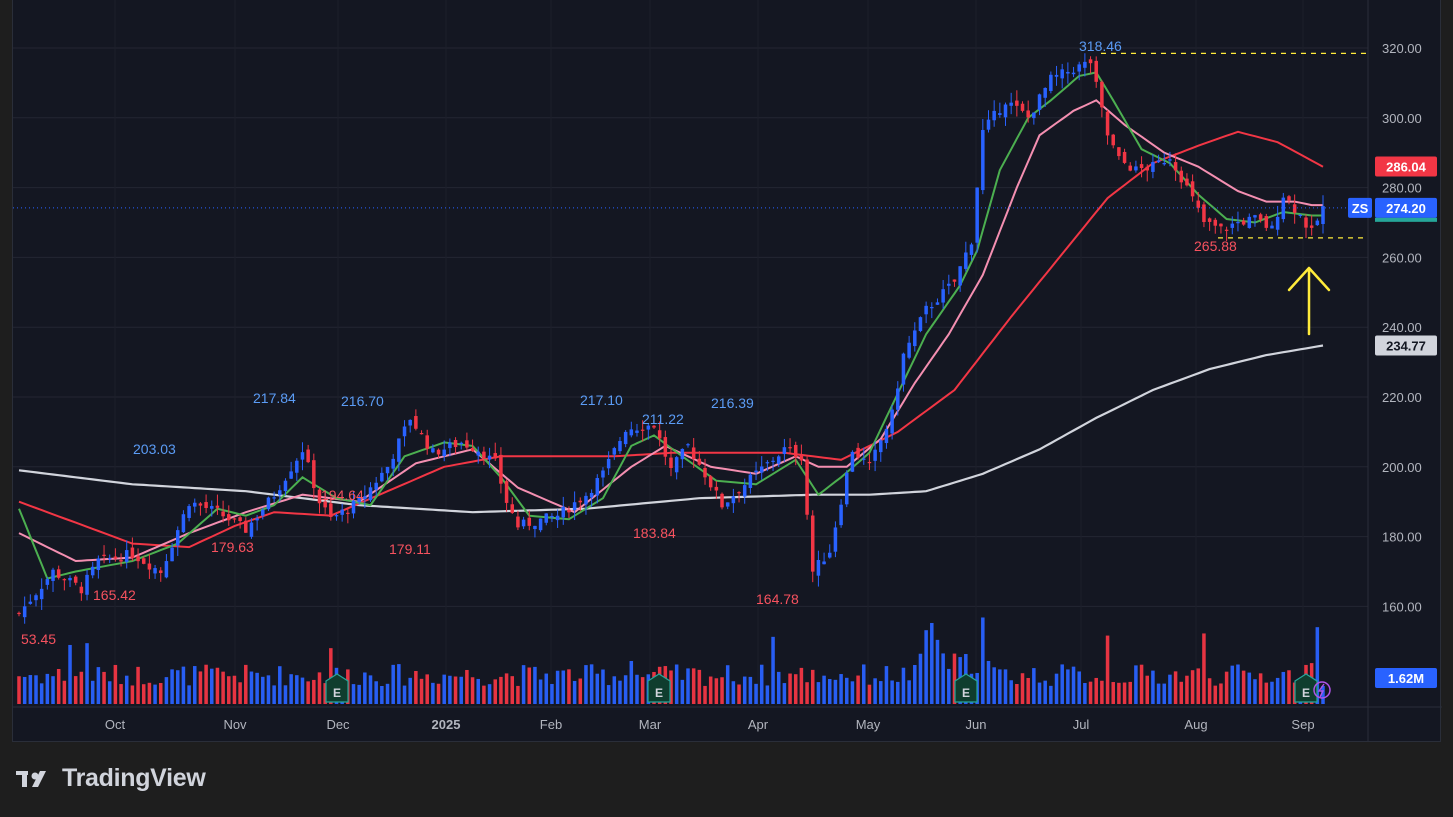 The width and height of the screenshot is (1453, 817). I want to click on earnings-icon: E, so click(1306, 688).